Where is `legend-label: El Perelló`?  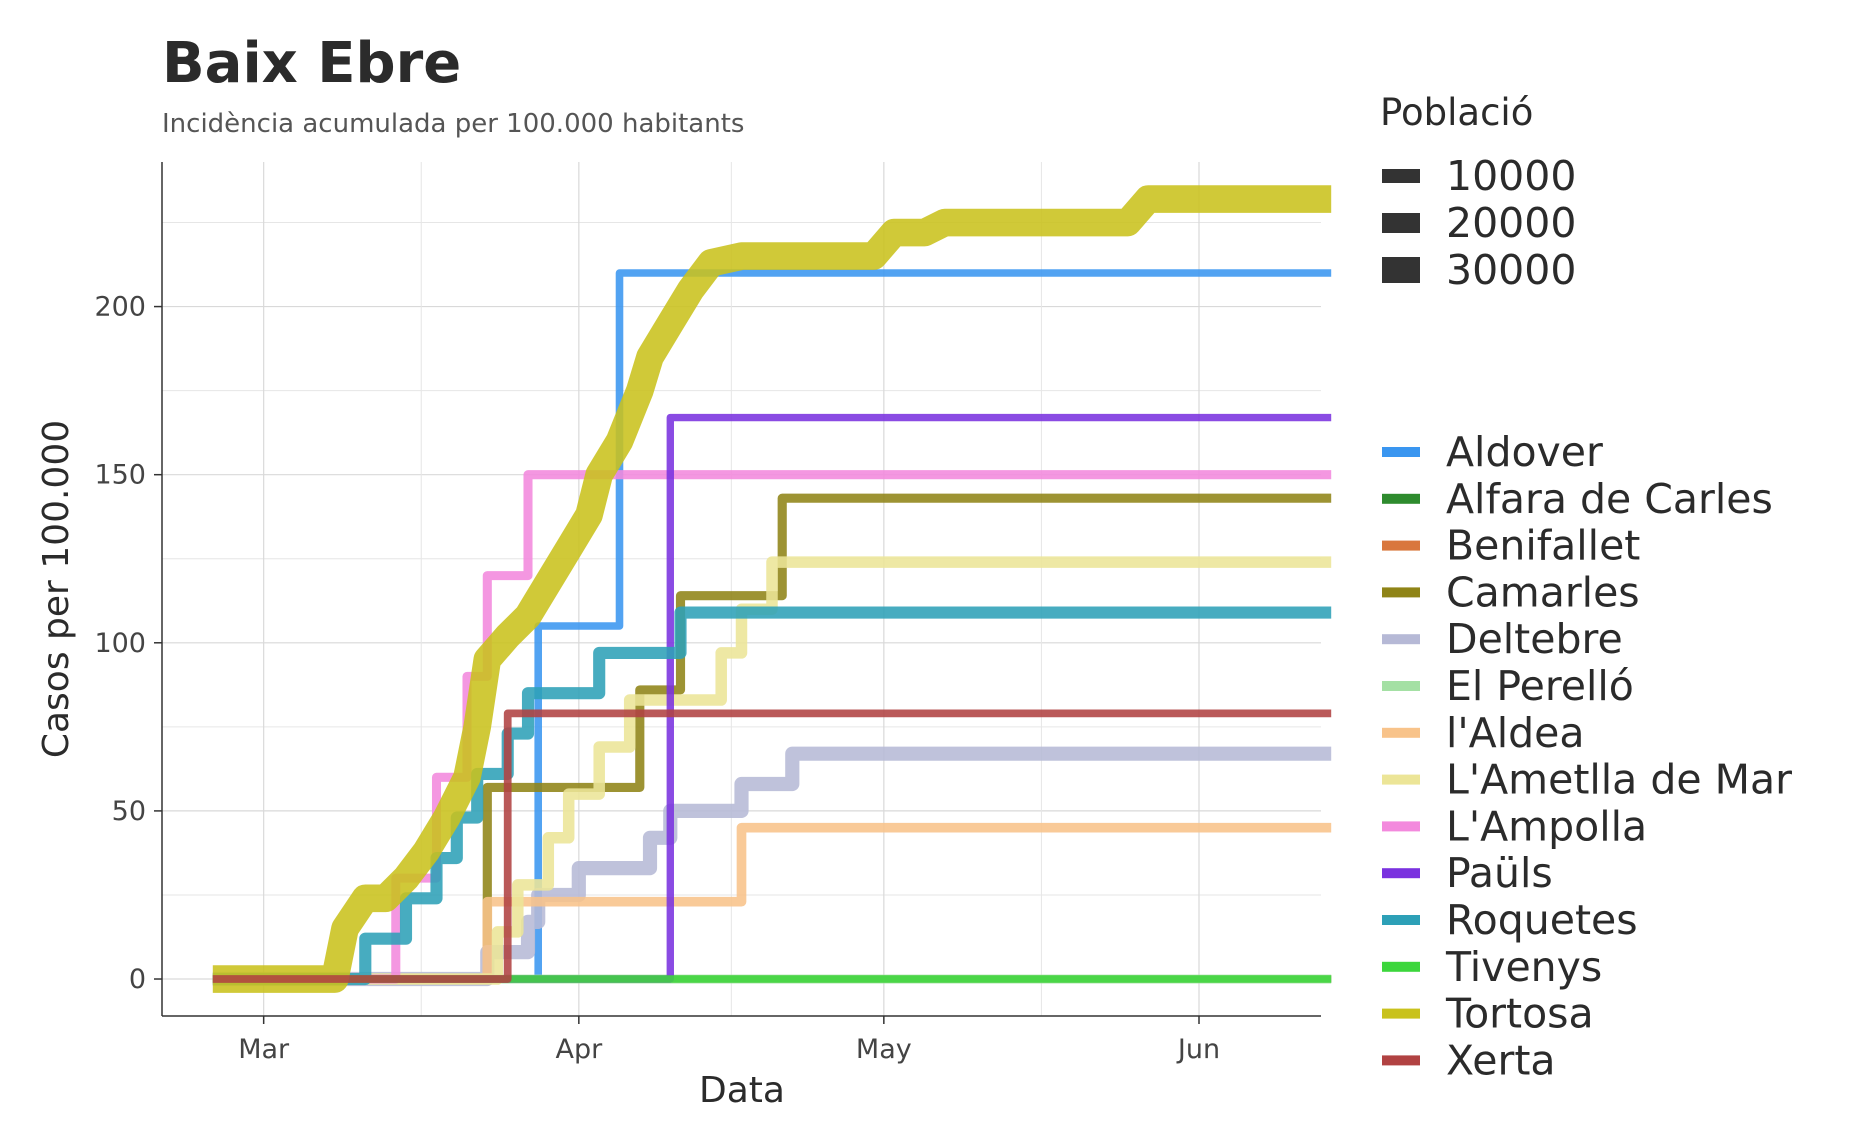
legend-label: El Perelló is located at coordinates (1540, 686).